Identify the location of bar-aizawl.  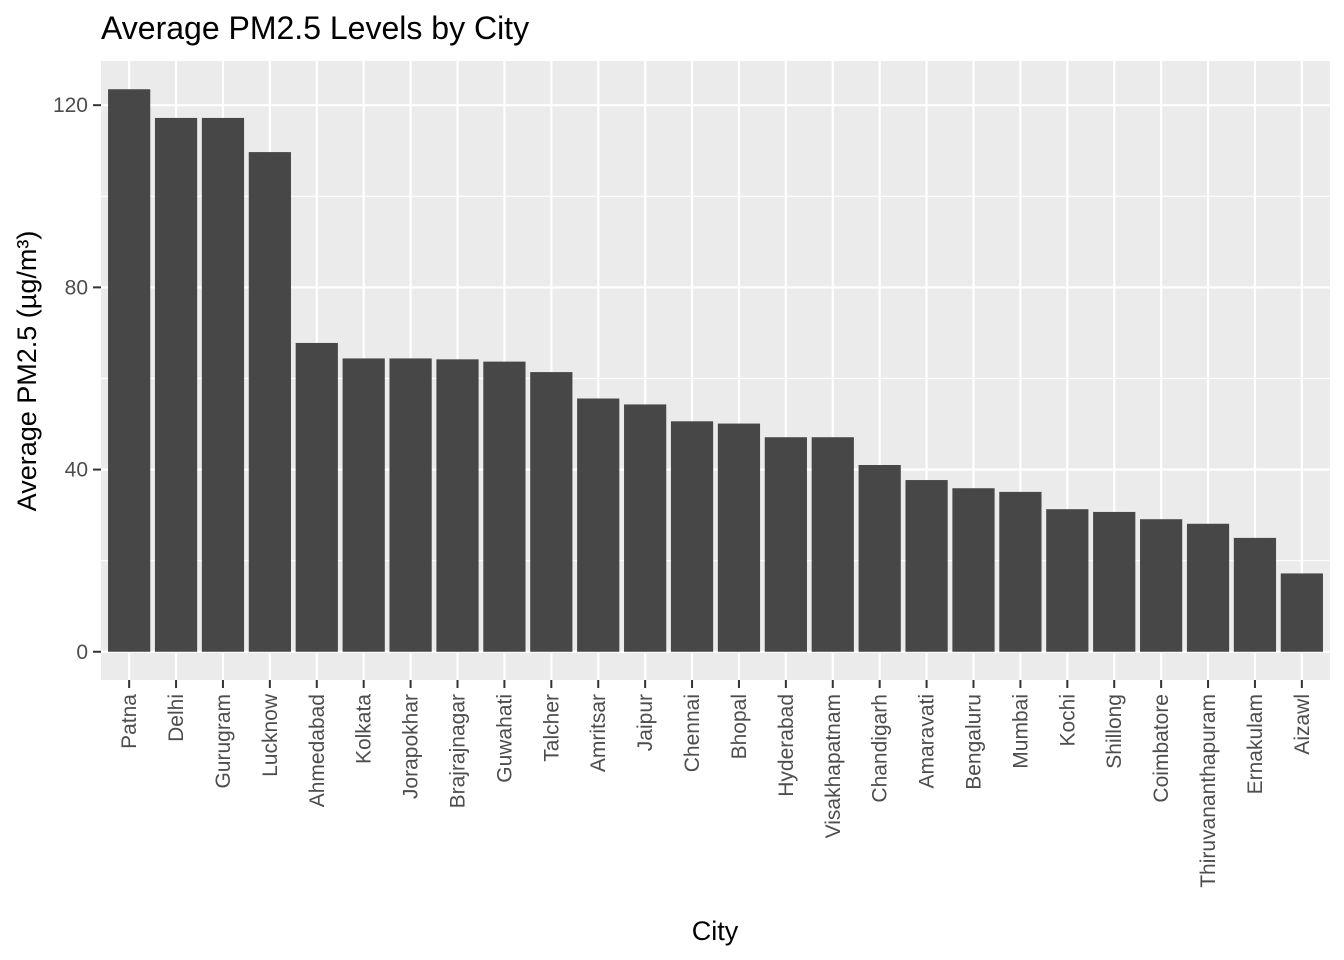
(1301, 612).